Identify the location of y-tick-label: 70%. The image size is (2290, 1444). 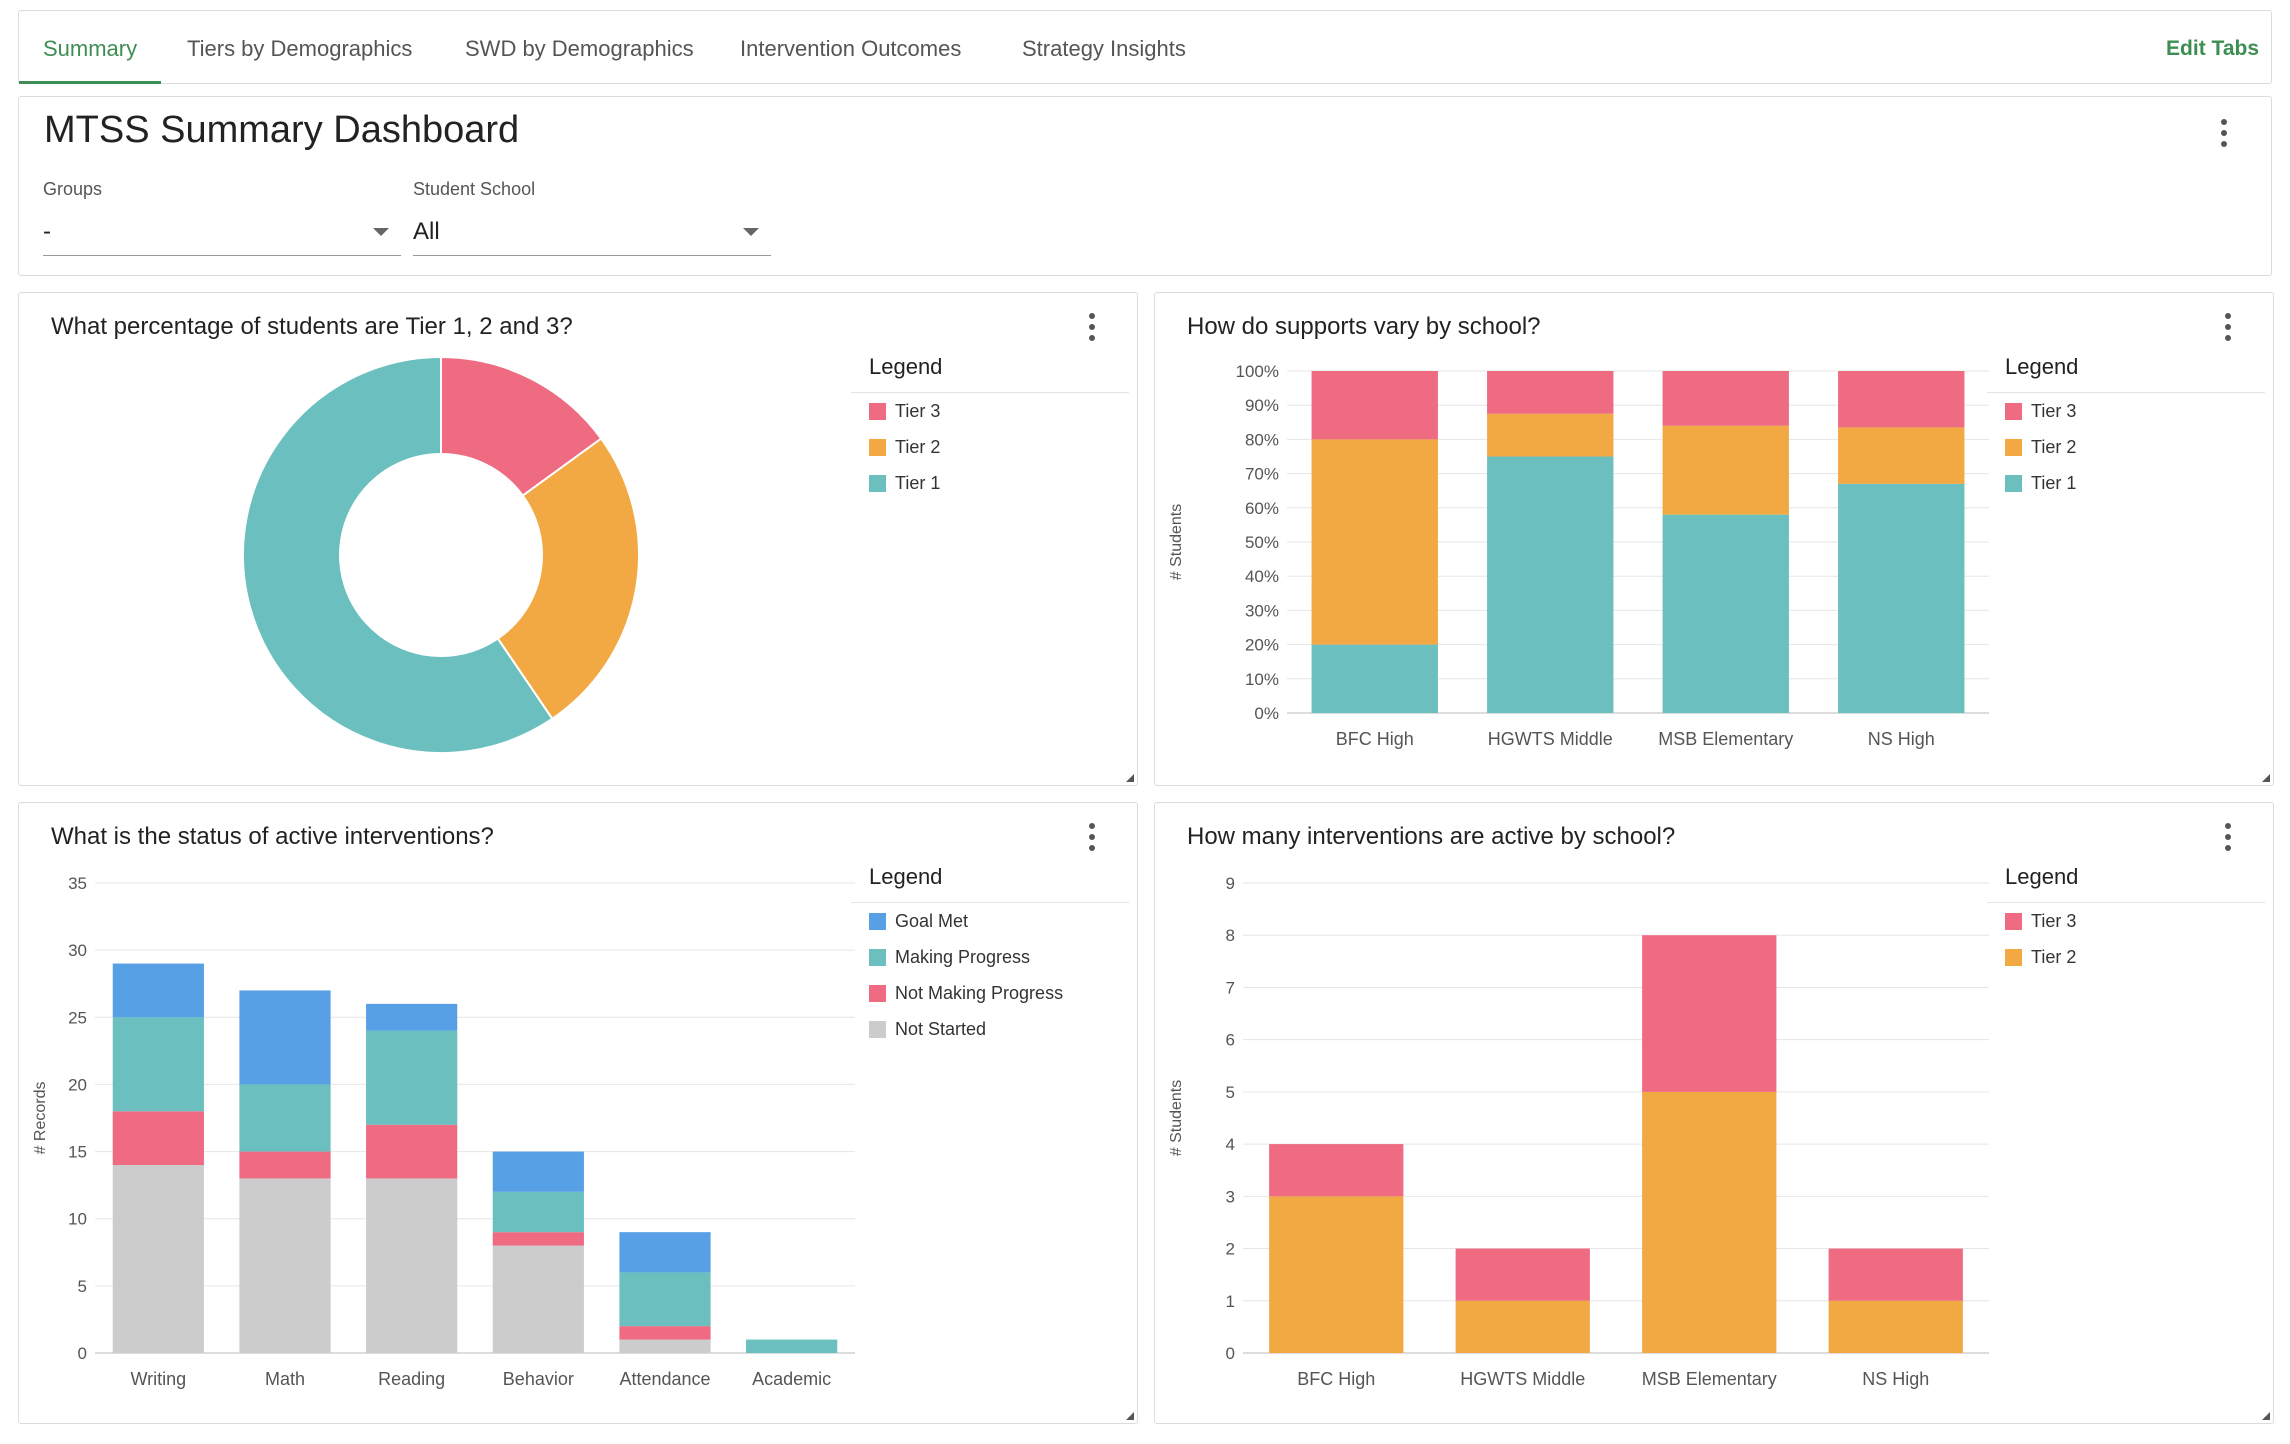
(1262, 474).